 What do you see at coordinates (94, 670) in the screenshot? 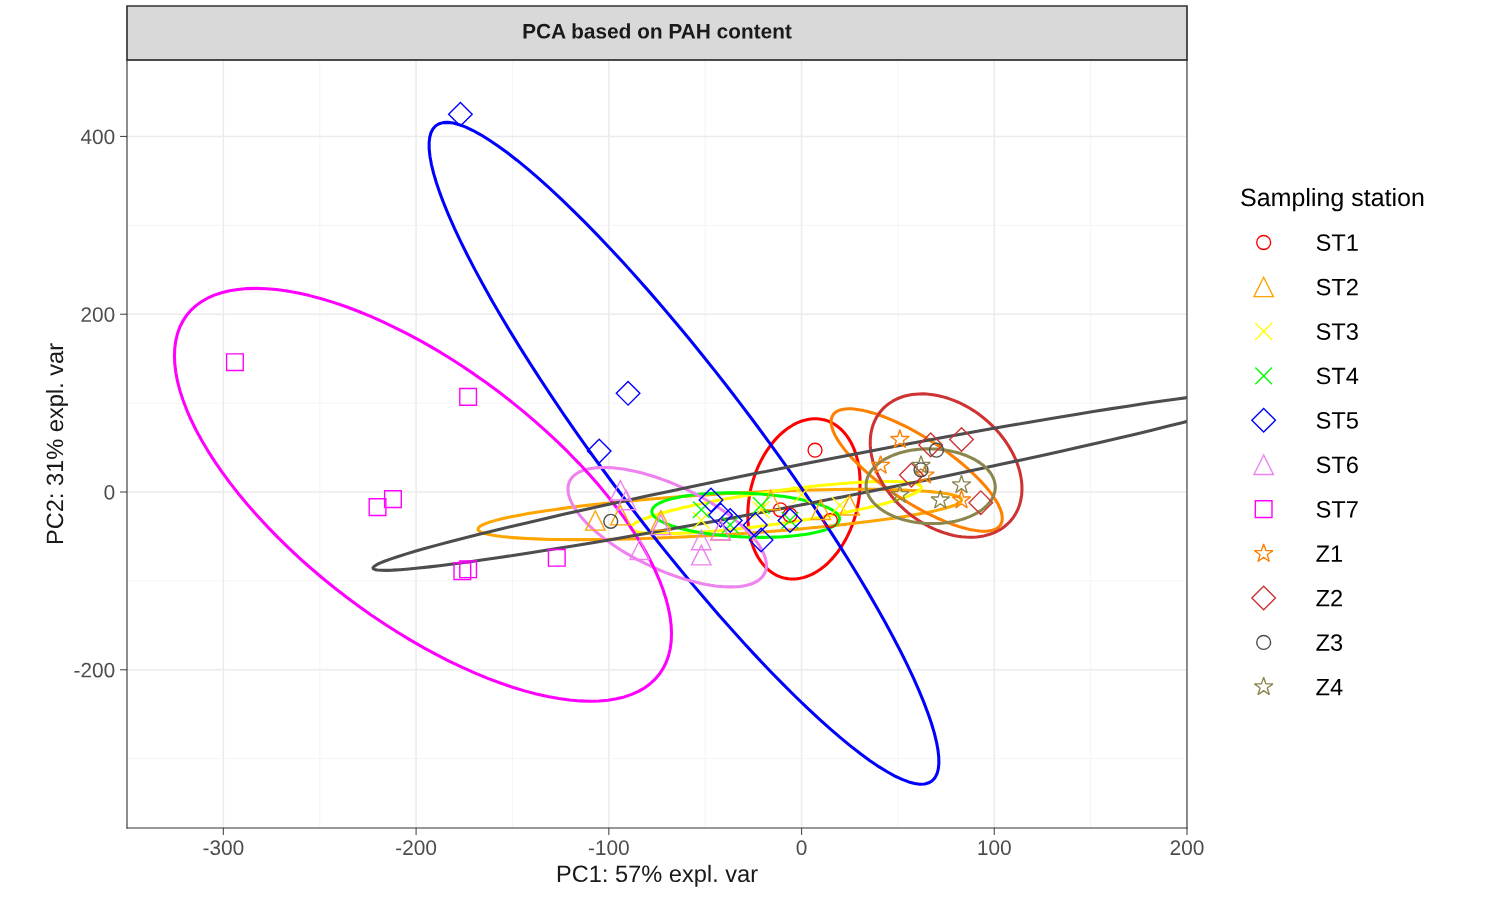
I see `y-tick-label: -200` at bounding box center [94, 670].